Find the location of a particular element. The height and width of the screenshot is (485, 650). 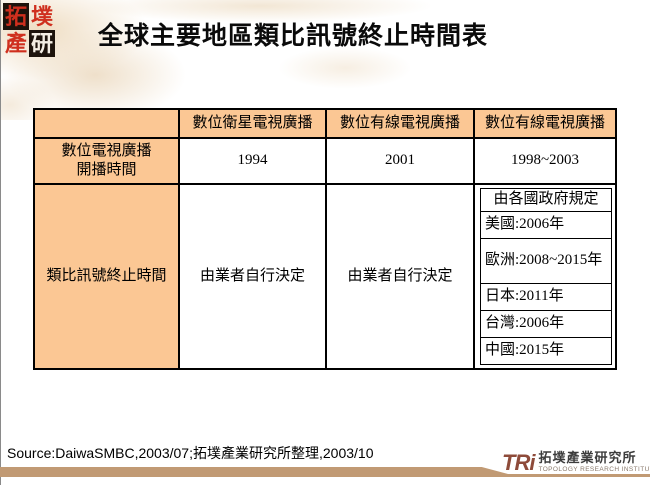

country-china: 中國:2015年 is located at coordinates (546, 351).